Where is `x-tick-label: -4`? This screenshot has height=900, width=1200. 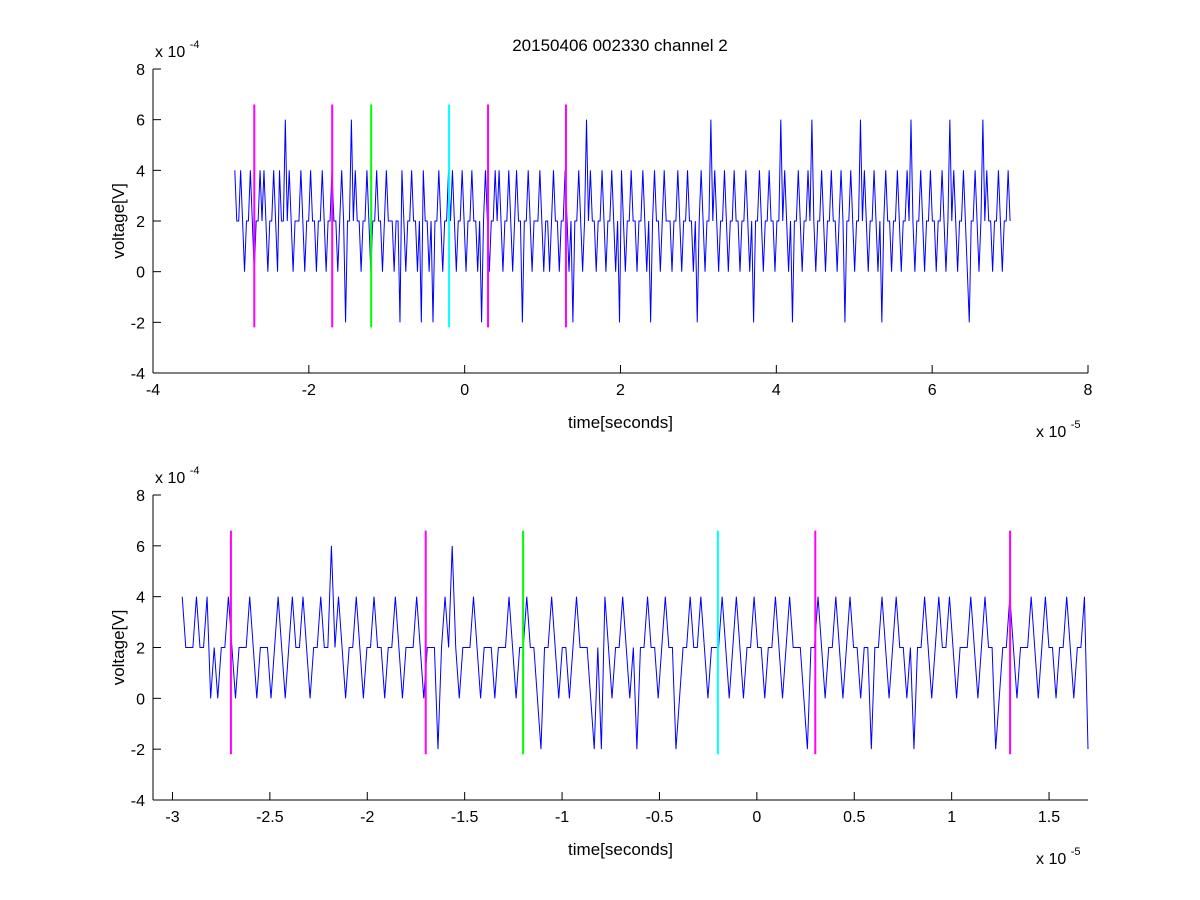 x-tick-label: -4 is located at coordinates (153, 390).